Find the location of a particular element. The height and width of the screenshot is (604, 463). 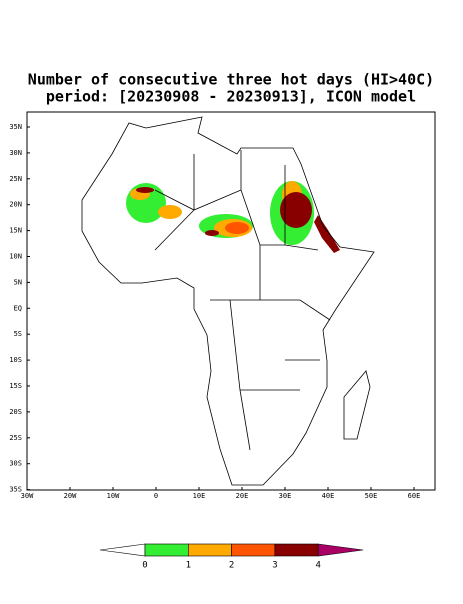

lon-label: 40E is located at coordinates (328, 496).